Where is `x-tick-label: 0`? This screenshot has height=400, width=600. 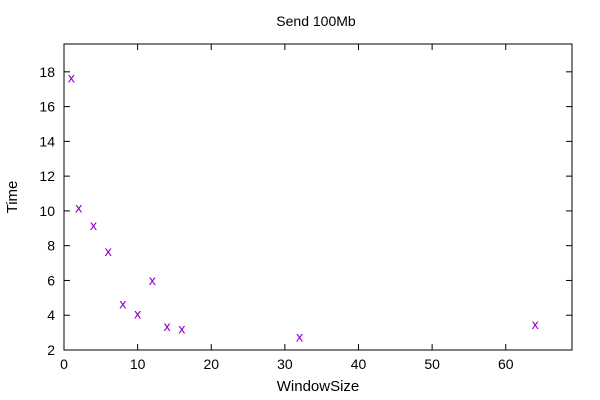
x-tick-label: 0 is located at coordinates (64, 364).